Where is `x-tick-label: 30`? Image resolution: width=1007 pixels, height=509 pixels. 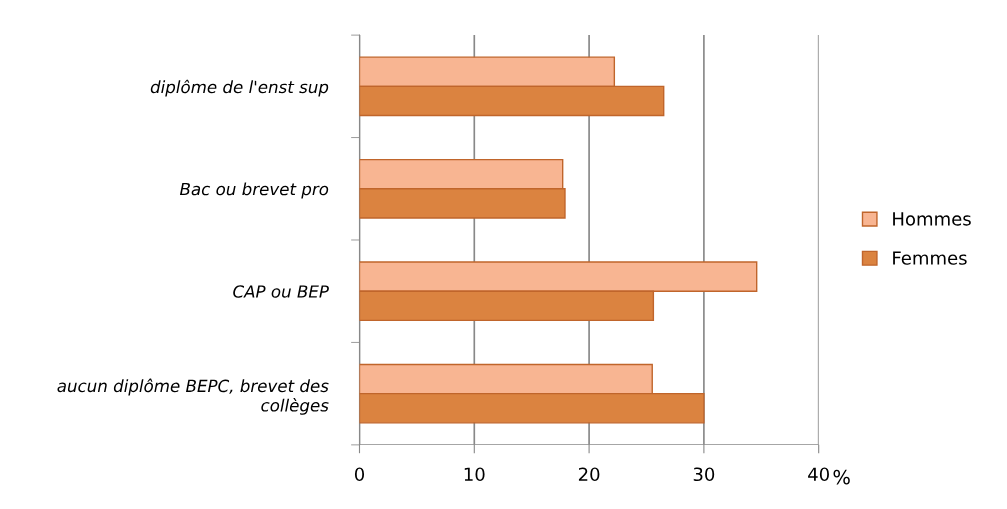
x-tick-label: 30 is located at coordinates (704, 474).